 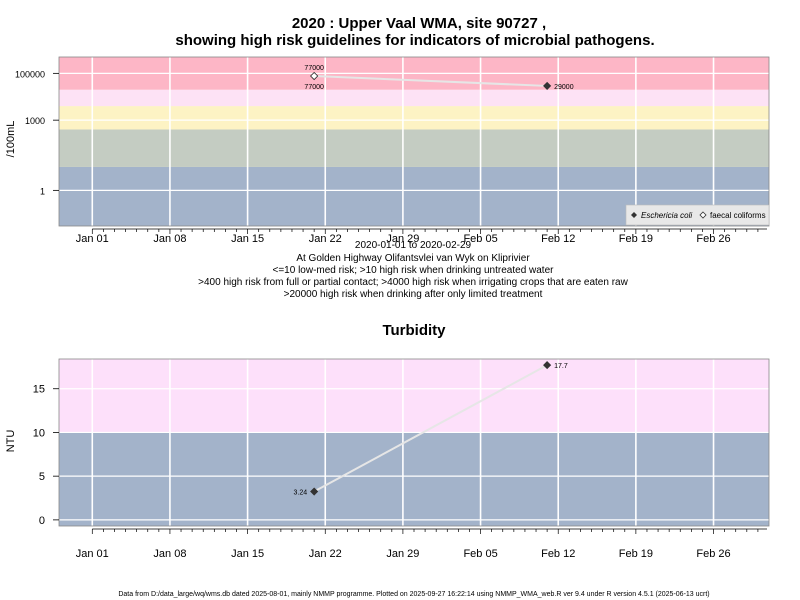 What do you see at coordinates (37, 132) in the screenshot?
I see `y-axis: 1 1000 100000` at bounding box center [37, 132].